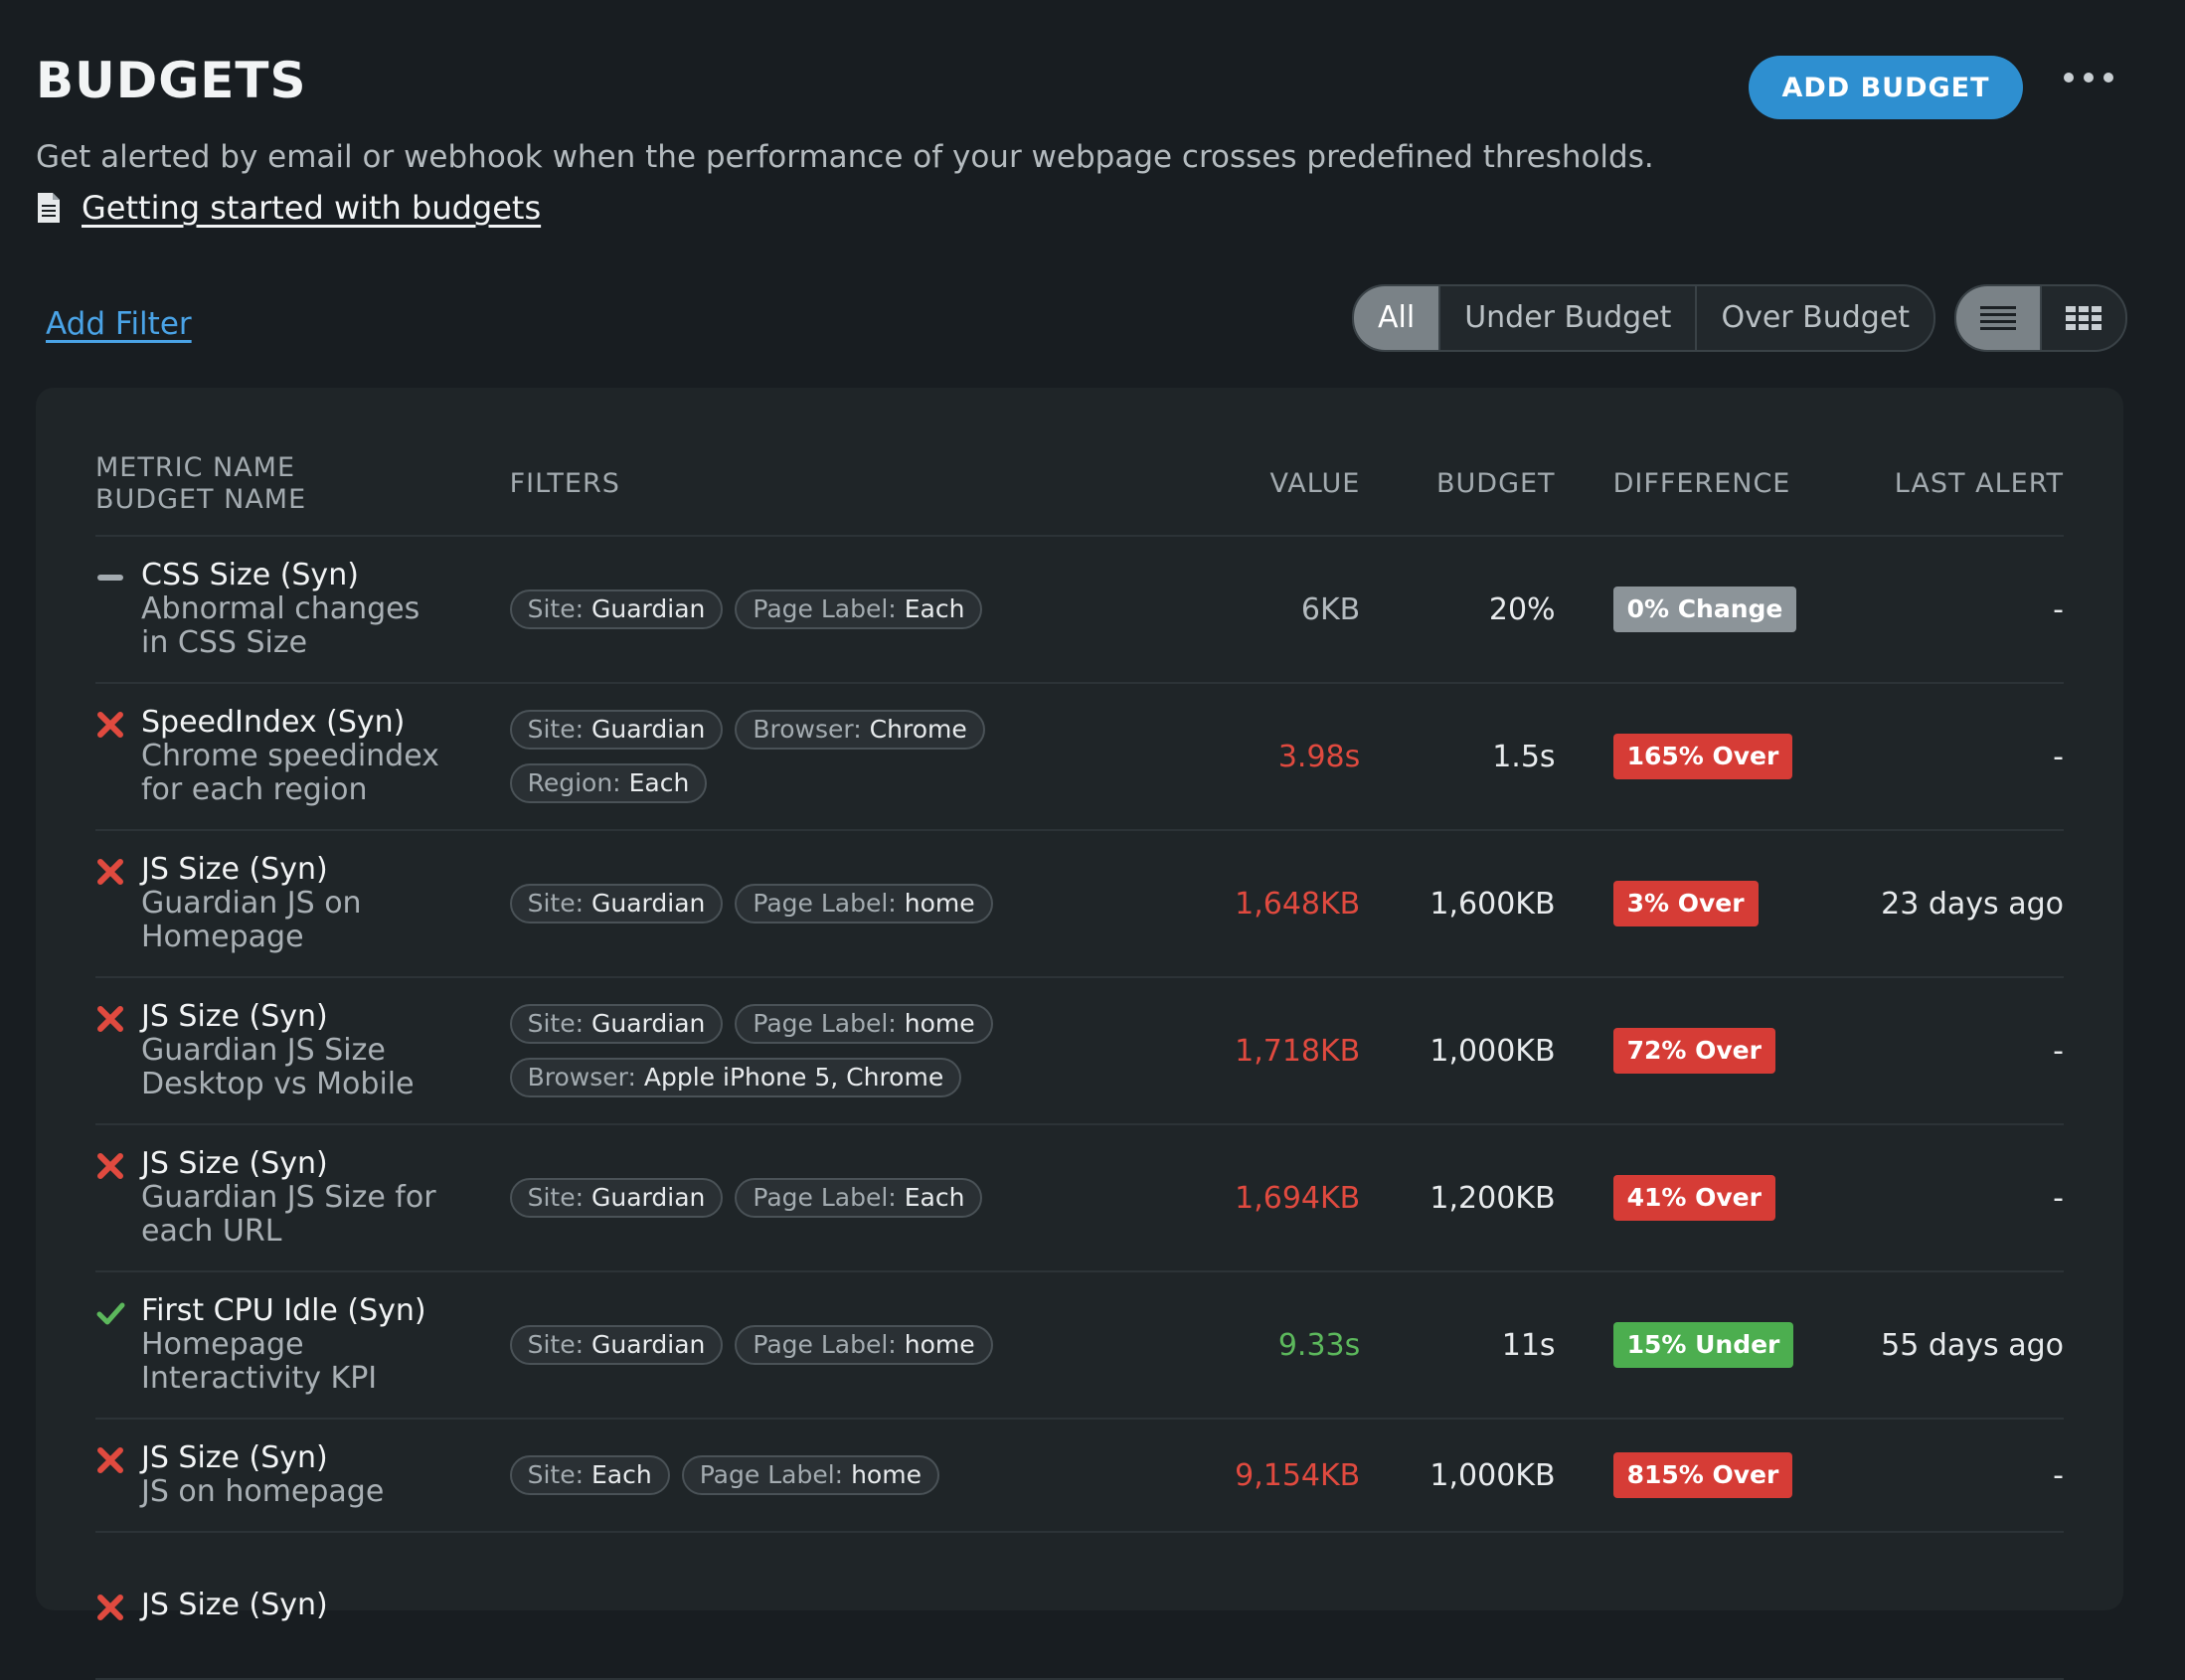  I want to click on filters-cell: Site: Guardian Page Label: Each, so click(794, 1198).